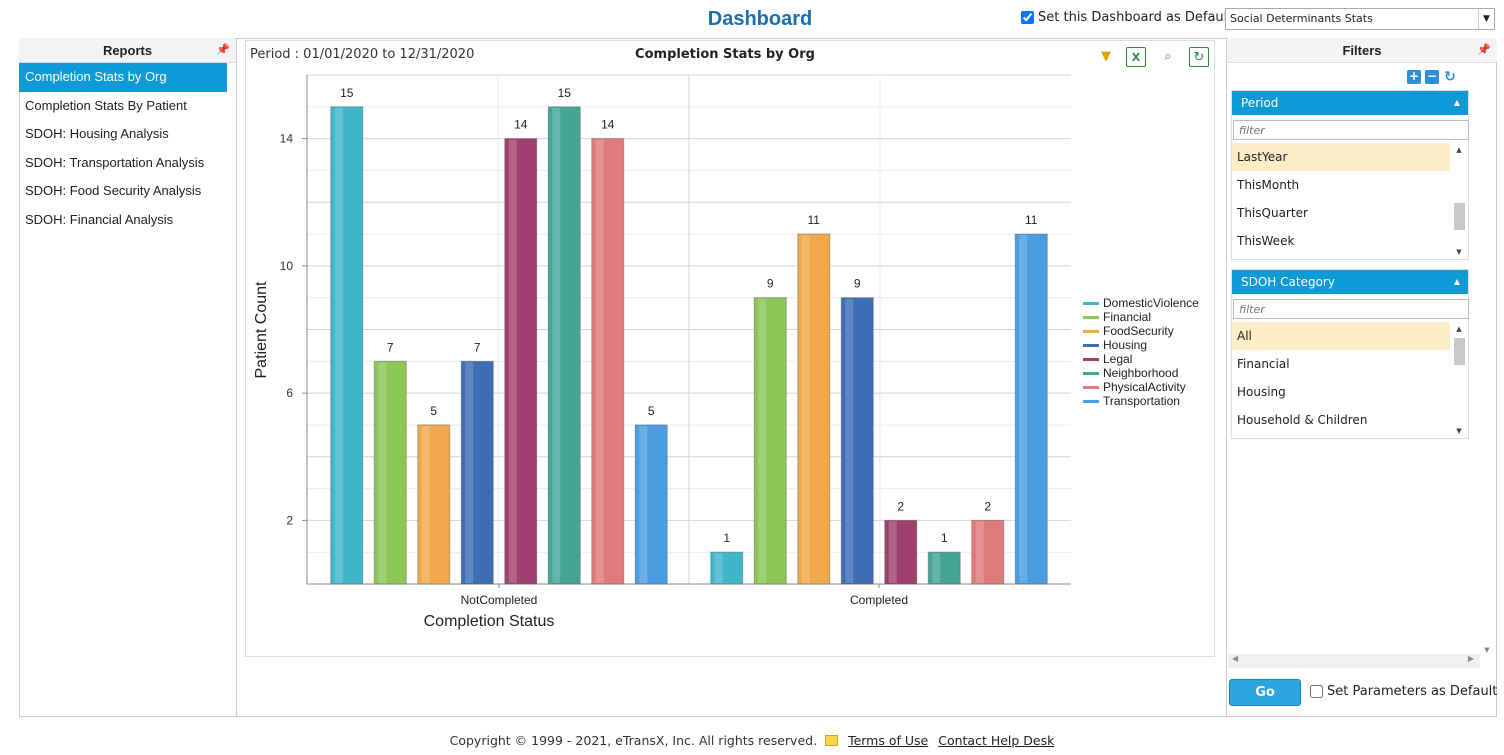 The width and height of the screenshot is (1504, 755). Describe the element at coordinates (1261, 392) in the screenshot. I see `filter-option: Housing` at that location.